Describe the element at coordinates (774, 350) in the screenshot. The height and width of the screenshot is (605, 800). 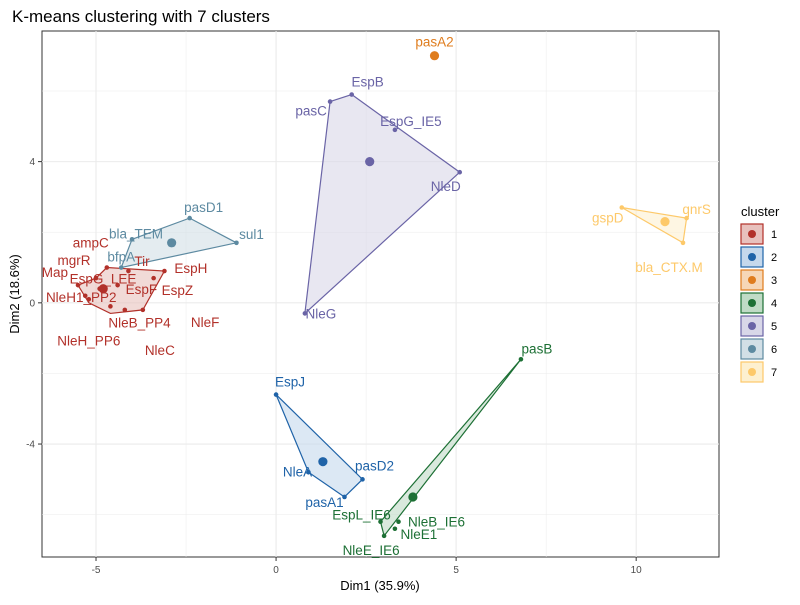
I see `legend-label-6: 6` at that location.